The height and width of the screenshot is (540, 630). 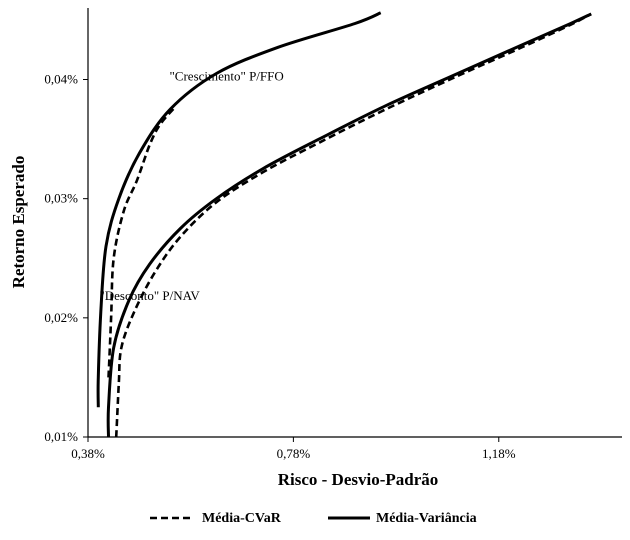 I want to click on annotation-label: "Crescimento" P/FFO, so click(x=227, y=76).